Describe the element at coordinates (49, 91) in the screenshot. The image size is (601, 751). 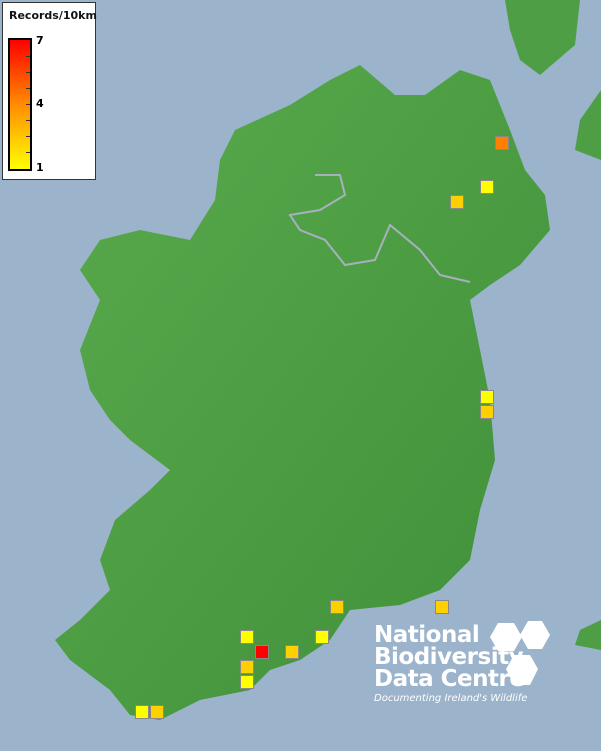
I see `legend: Records/10km 7 4 1` at that location.